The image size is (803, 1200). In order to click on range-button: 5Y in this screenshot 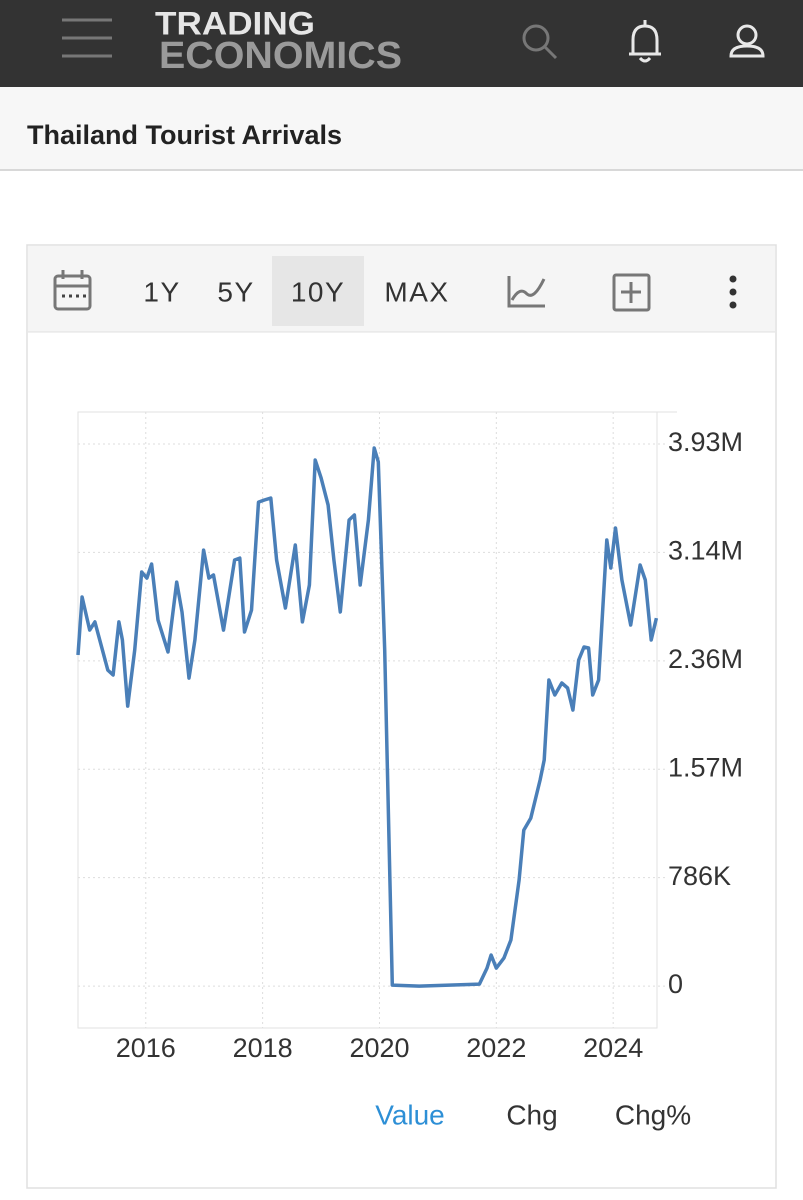, I will do `click(235, 291)`.